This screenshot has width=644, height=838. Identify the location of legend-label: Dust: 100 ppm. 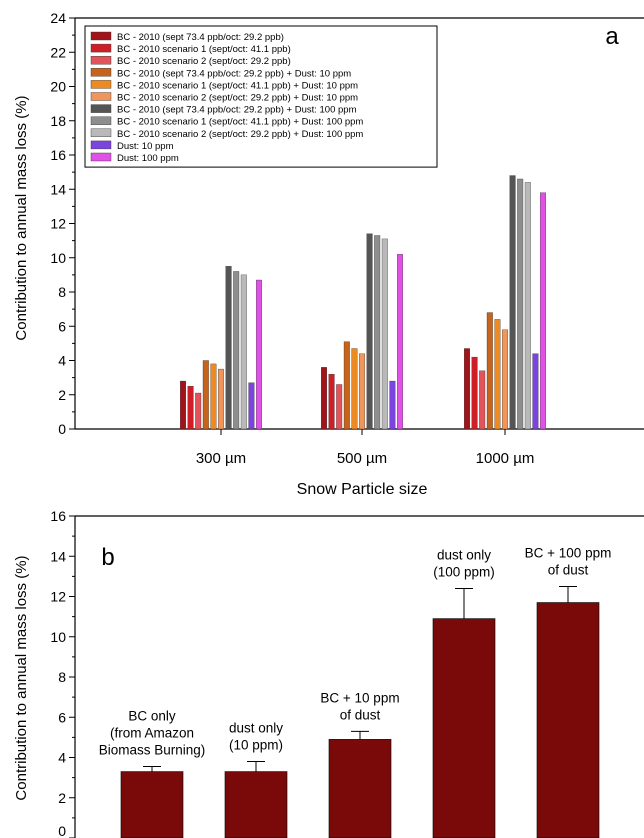
(148, 158).